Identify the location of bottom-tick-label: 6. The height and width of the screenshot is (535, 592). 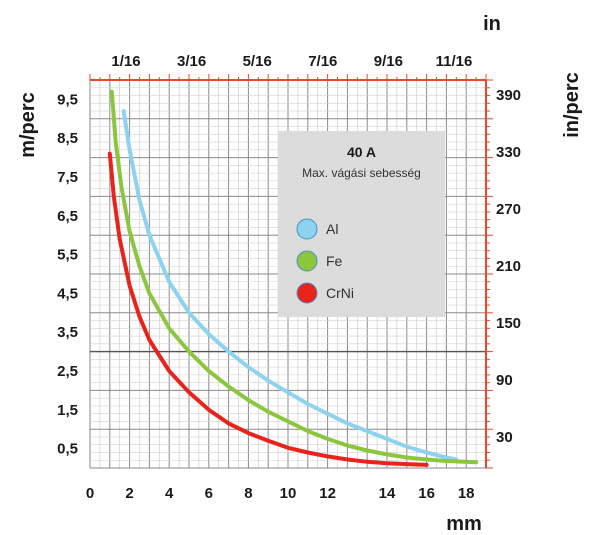
(209, 493).